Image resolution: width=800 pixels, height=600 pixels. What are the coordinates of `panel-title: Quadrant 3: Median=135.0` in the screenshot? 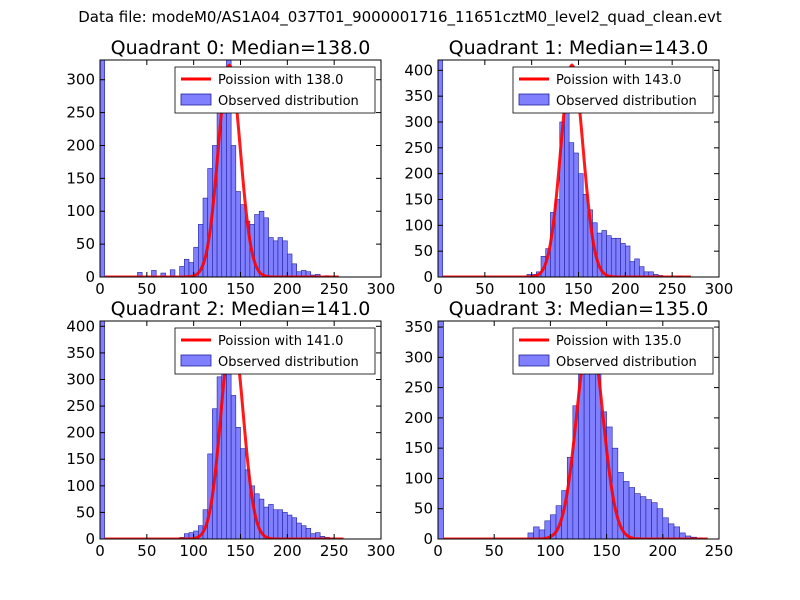 It's located at (579, 309).